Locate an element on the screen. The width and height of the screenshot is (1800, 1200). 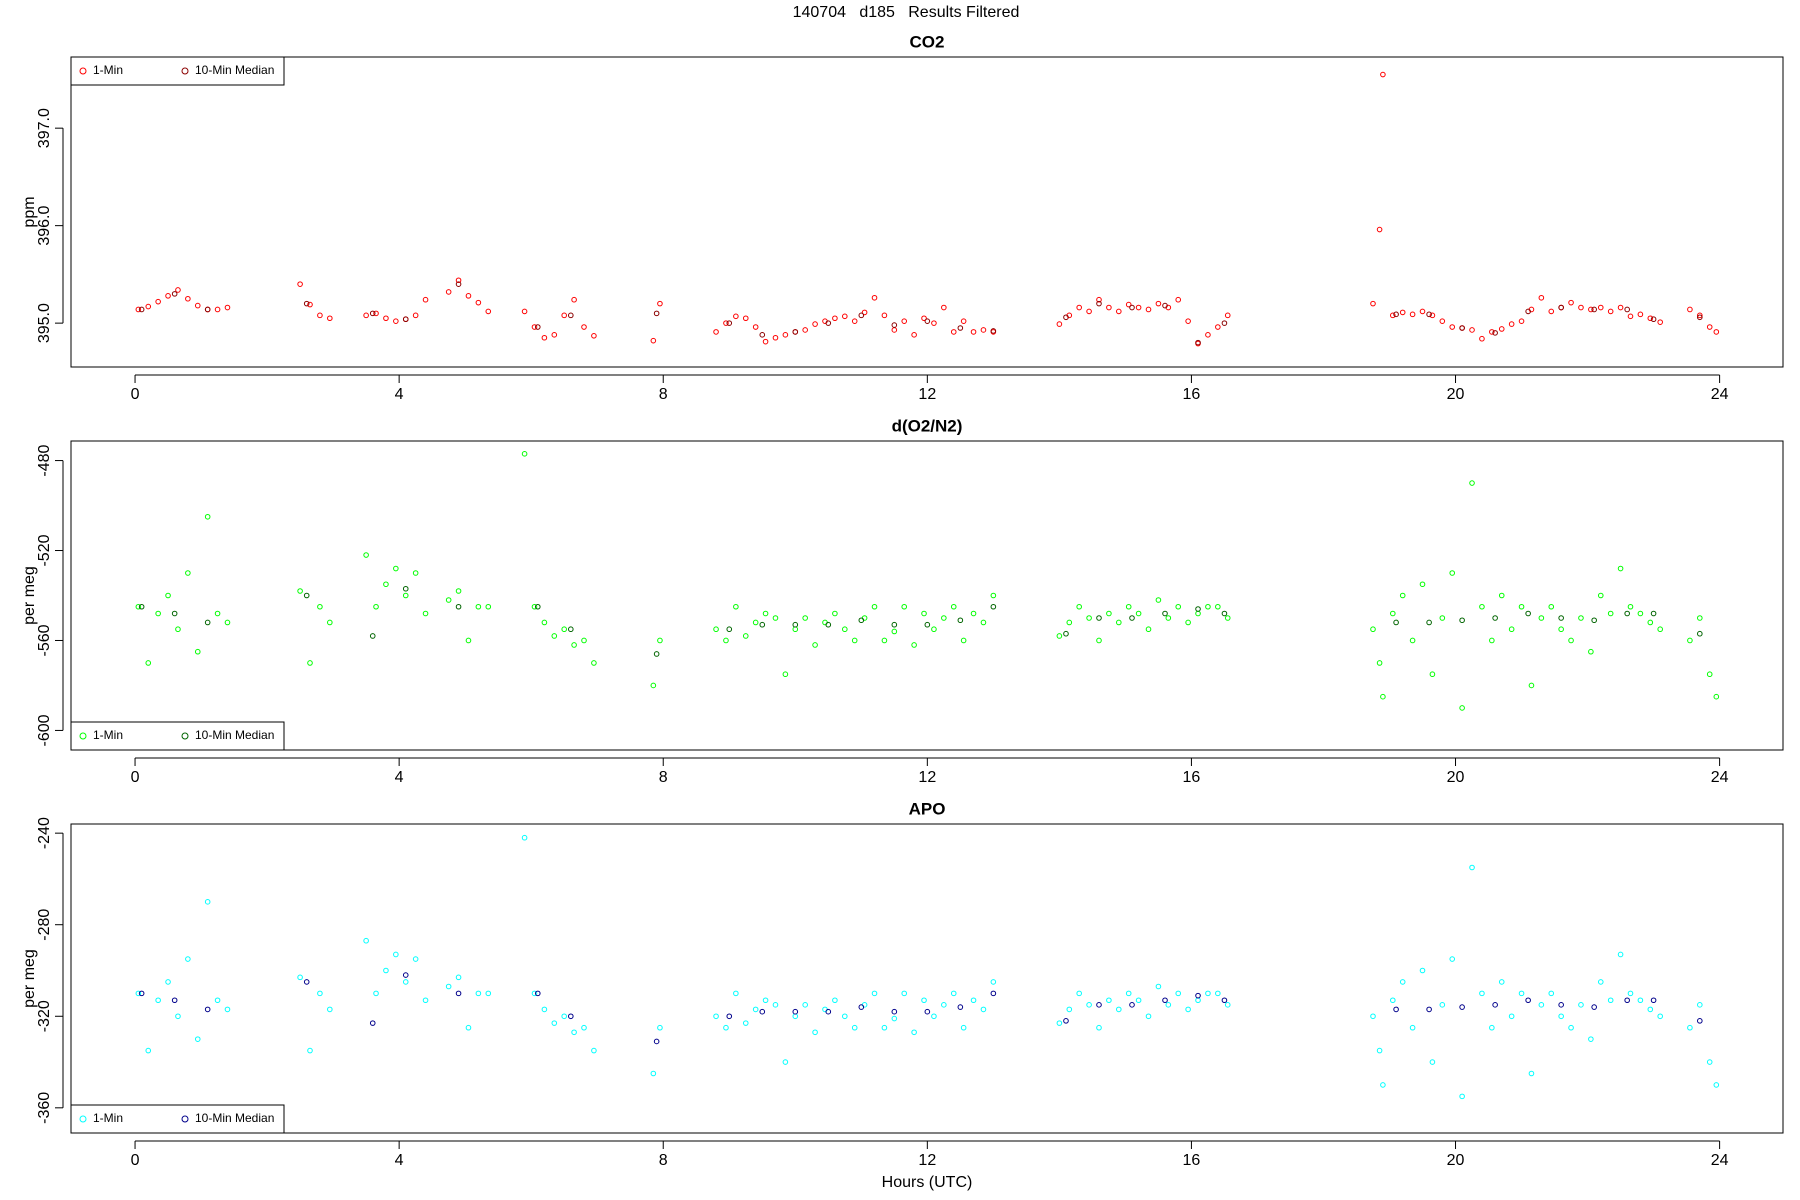
x-tick-label: 8 is located at coordinates (663, 394).